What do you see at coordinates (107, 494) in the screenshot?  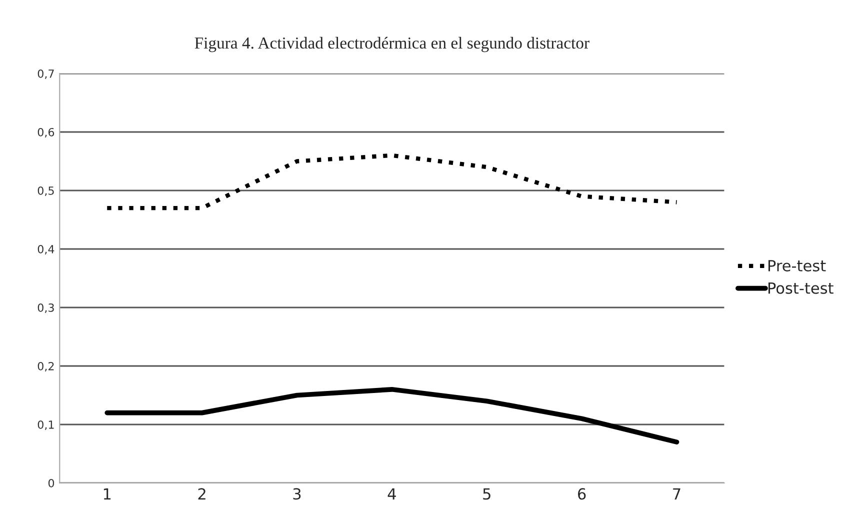 I see `x-tick-label: 1` at bounding box center [107, 494].